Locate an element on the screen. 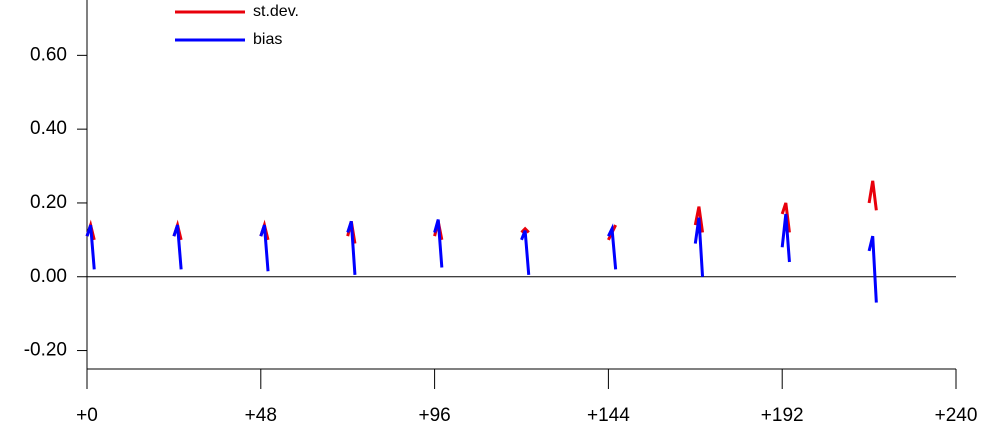 The width and height of the screenshot is (982, 423). series-line is located at coordinates (481, 212).